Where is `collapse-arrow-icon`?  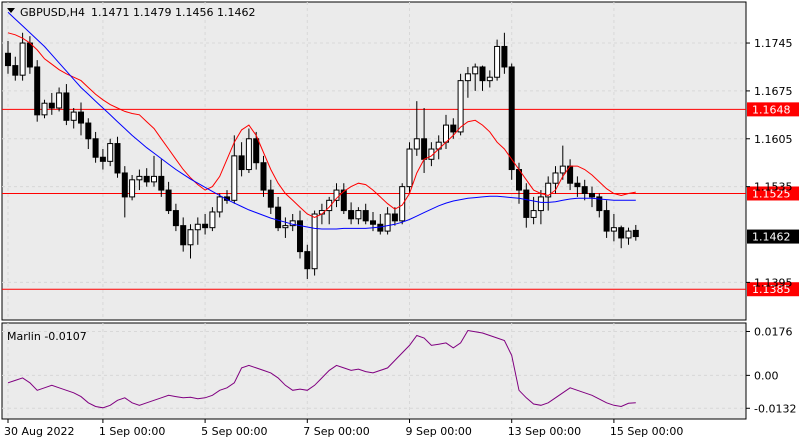
collapse-arrow-icon is located at coordinates (11, 10).